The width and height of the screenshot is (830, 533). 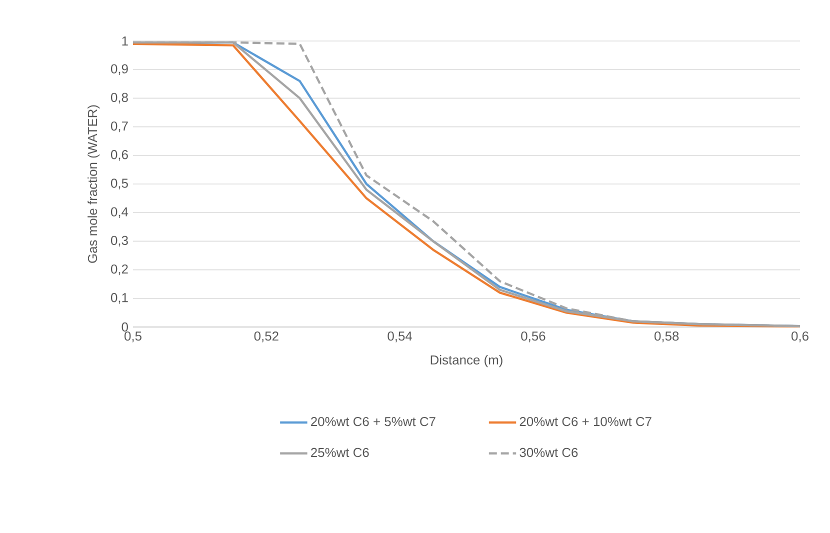 What do you see at coordinates (94, 184) in the screenshot?
I see `y-axis-title: Gas mole fraction (WATER)` at bounding box center [94, 184].